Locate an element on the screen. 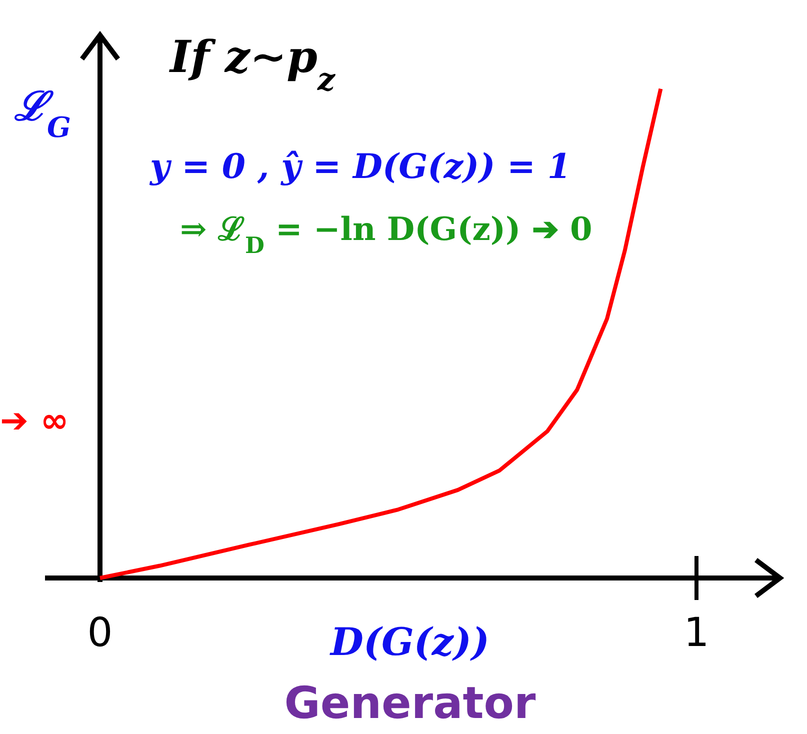  x-axis-title: D(G(z)) is located at coordinates (410, 641).